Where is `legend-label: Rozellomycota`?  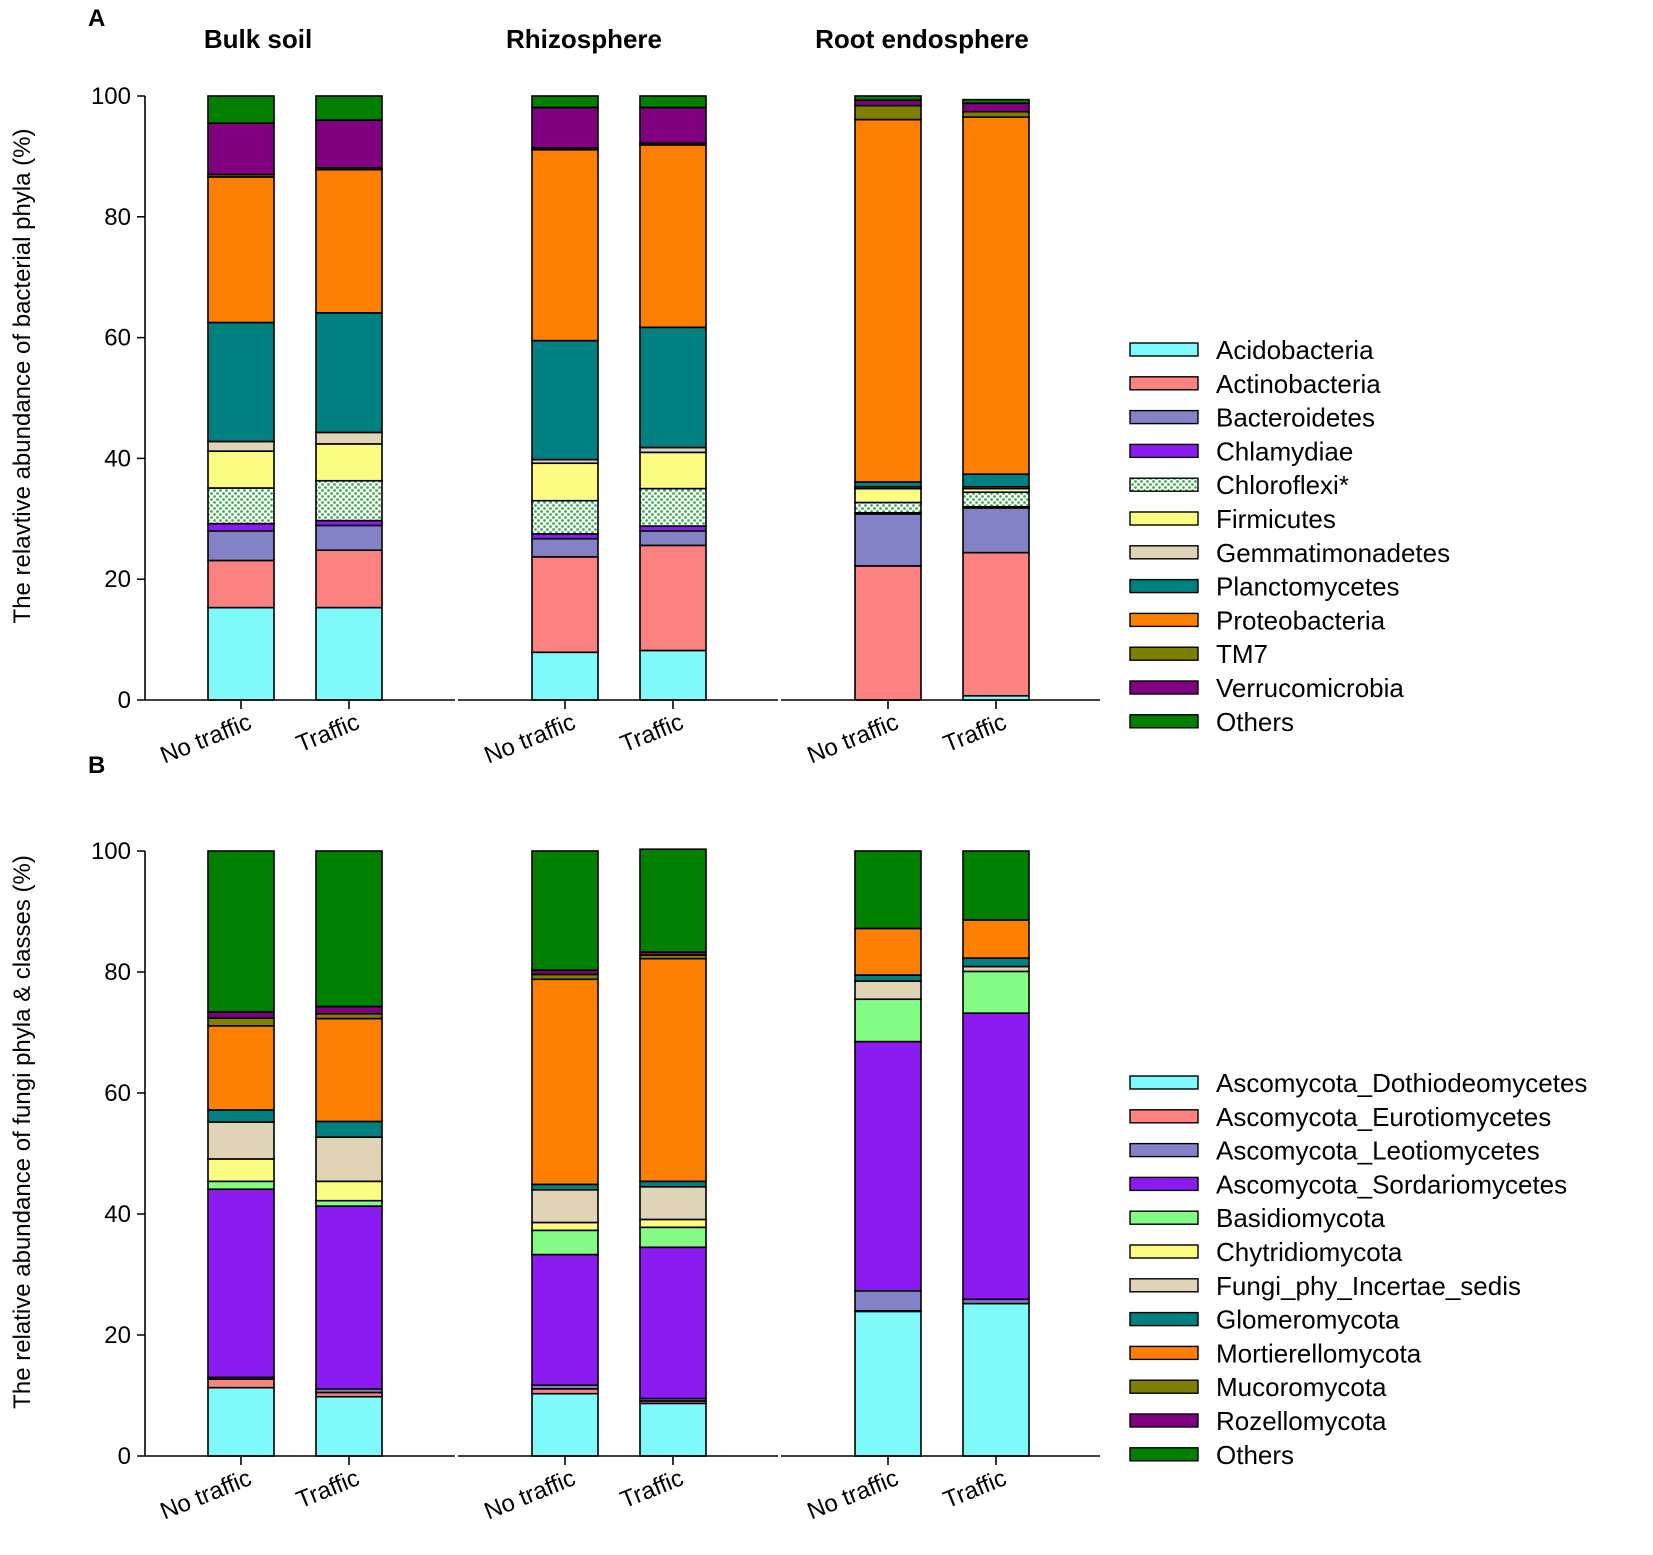
legend-label: Rozellomycota is located at coordinates (1301, 1421).